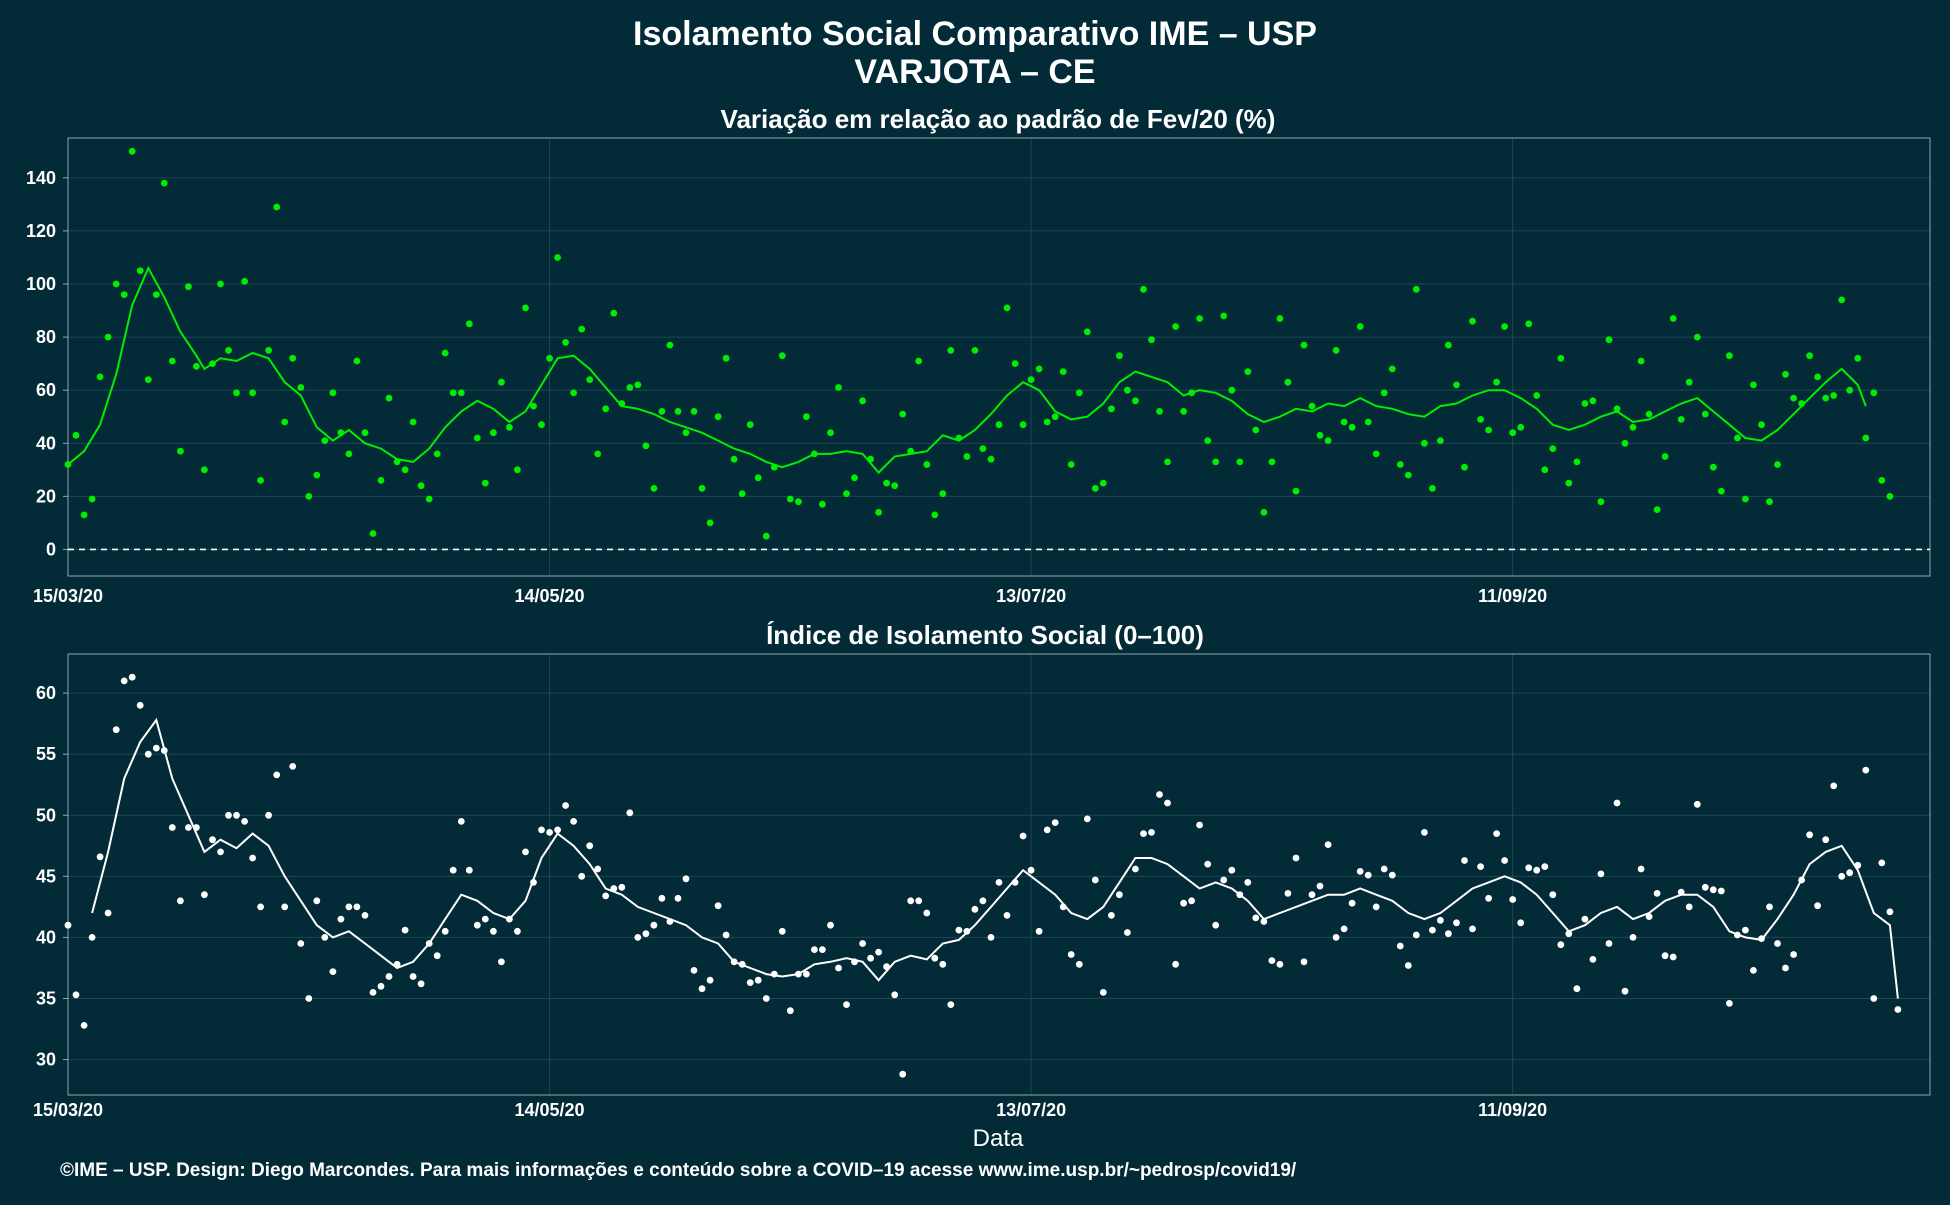  Describe the element at coordinates (1031, 1110) in the screenshot. I see `index-x-tick-label-2: 13/07/20` at that location.